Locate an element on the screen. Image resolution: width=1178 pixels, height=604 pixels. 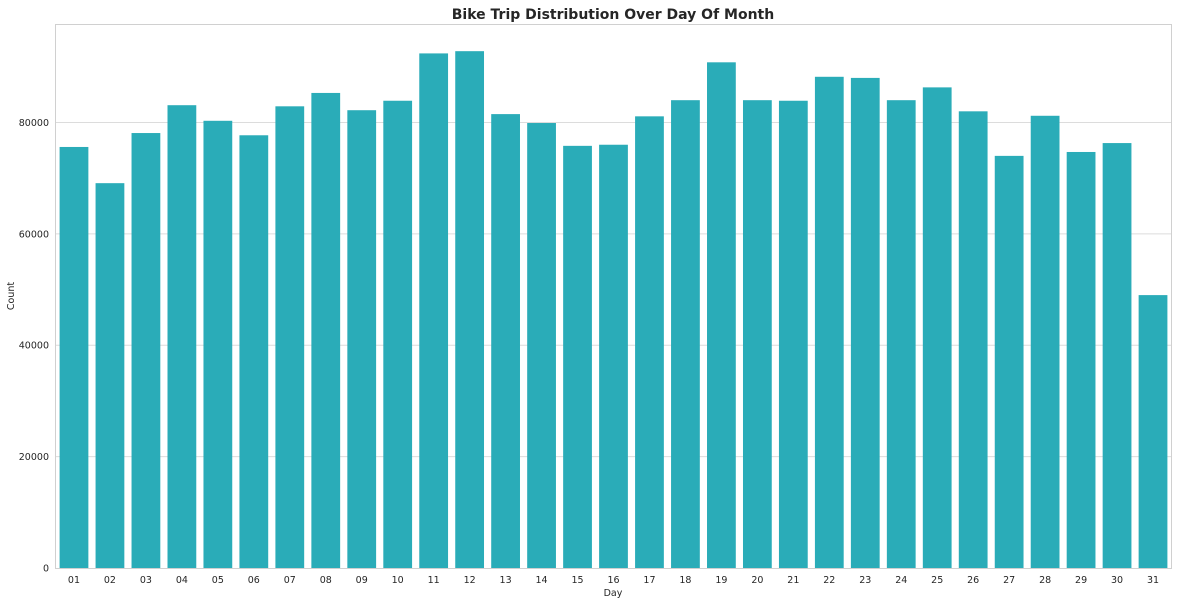
x-tick-label: 01 is located at coordinates (74, 580).